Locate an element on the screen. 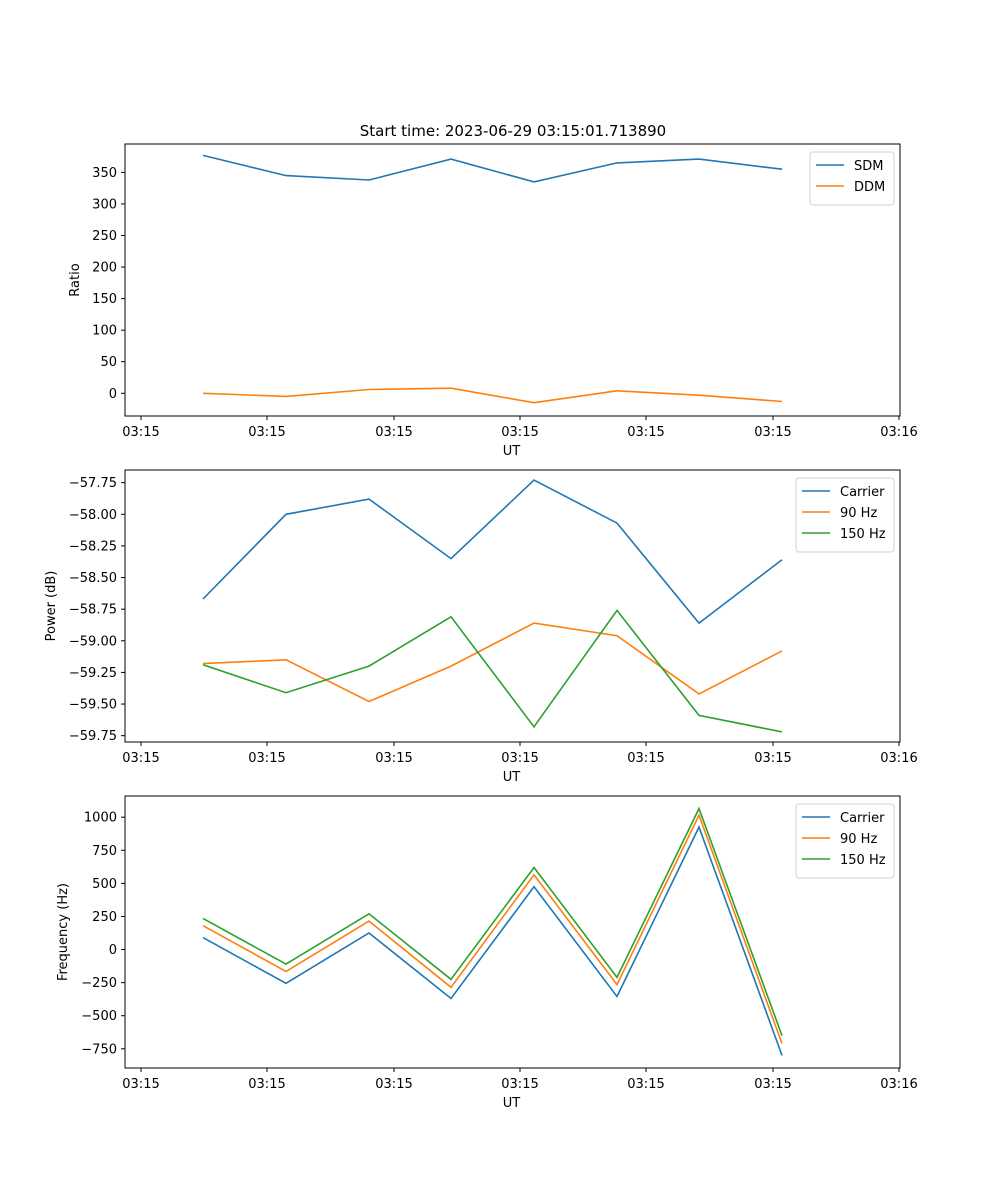  y-tick-label: 100 is located at coordinates (104, 331).